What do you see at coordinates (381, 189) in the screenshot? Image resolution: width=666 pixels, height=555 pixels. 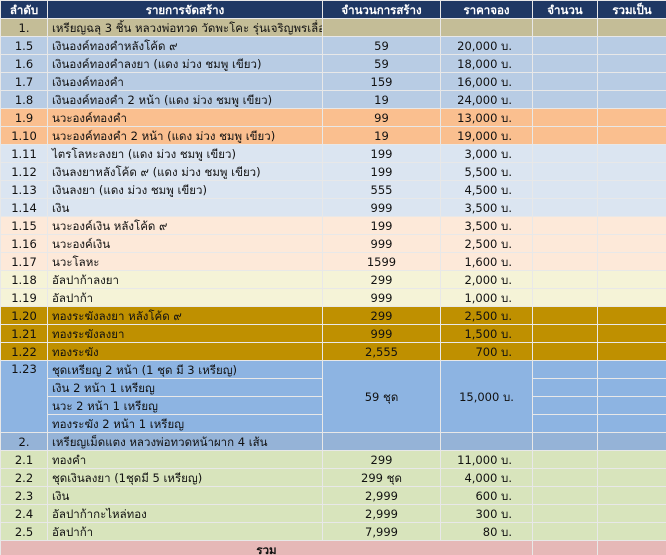 I see `quantity: 555` at bounding box center [381, 189].